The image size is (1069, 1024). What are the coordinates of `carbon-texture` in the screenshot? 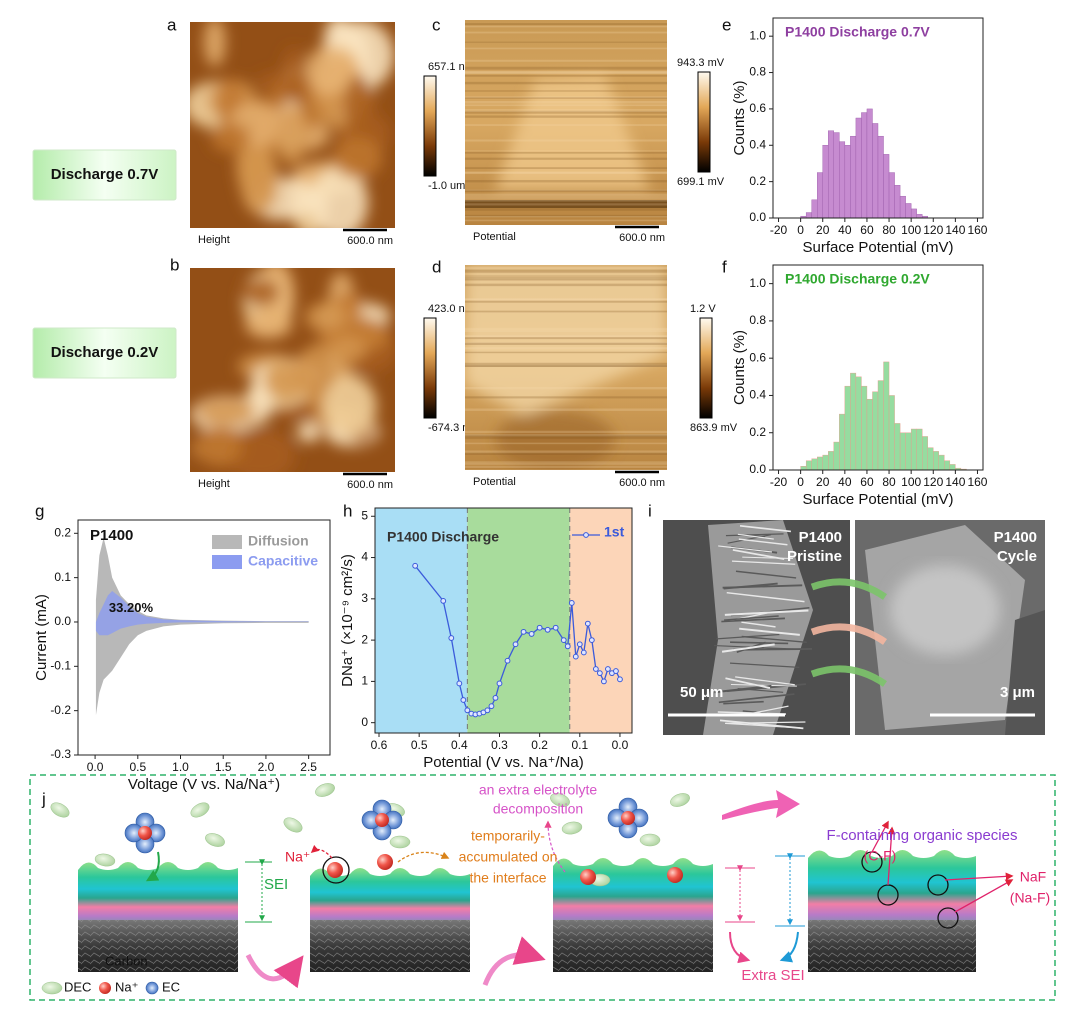 It's located at (390, 946).